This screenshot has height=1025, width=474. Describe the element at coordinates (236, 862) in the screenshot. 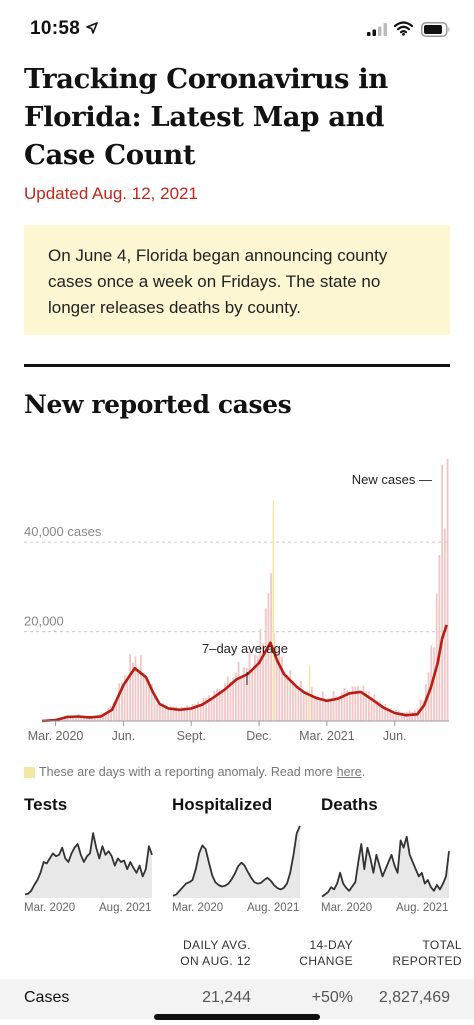

I see `small-chart-area` at that location.